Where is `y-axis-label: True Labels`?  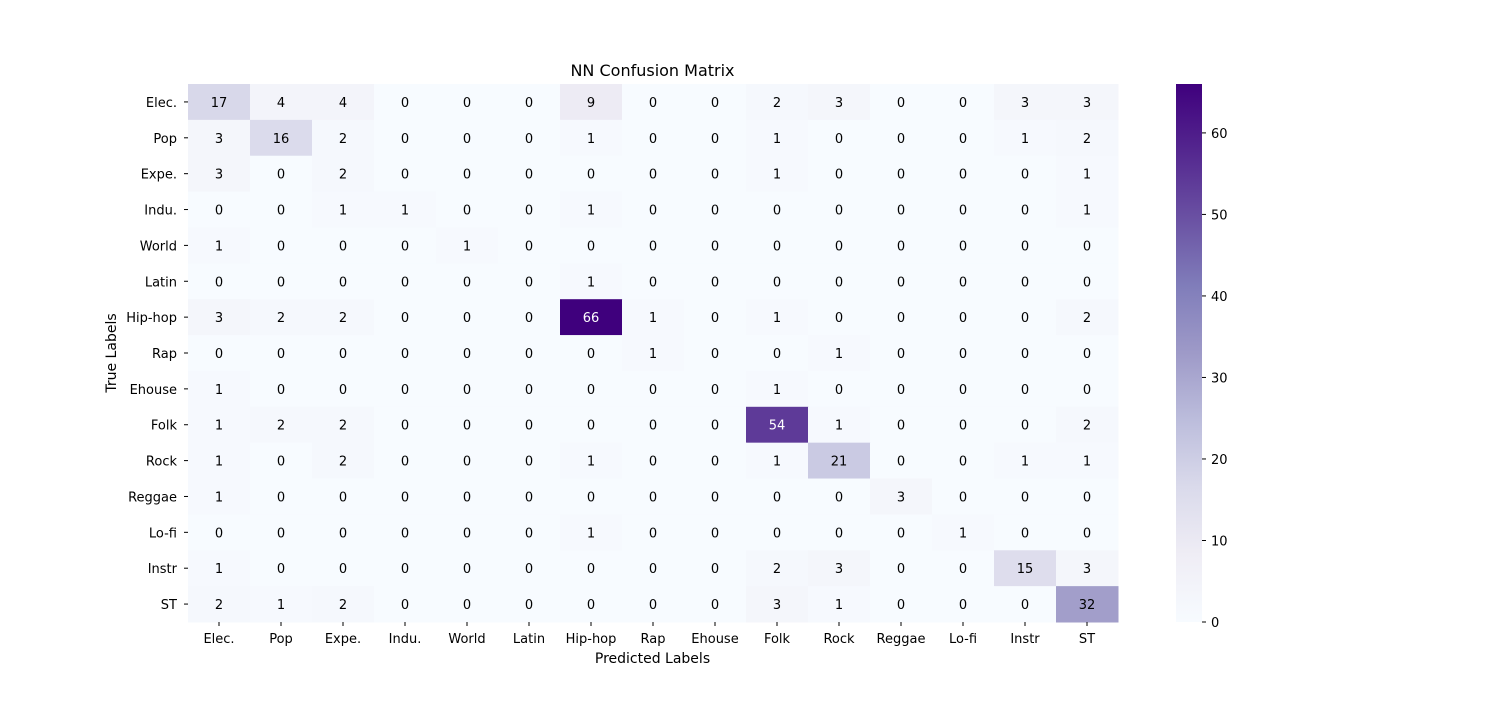 y-axis-label: True Labels is located at coordinates (112, 353).